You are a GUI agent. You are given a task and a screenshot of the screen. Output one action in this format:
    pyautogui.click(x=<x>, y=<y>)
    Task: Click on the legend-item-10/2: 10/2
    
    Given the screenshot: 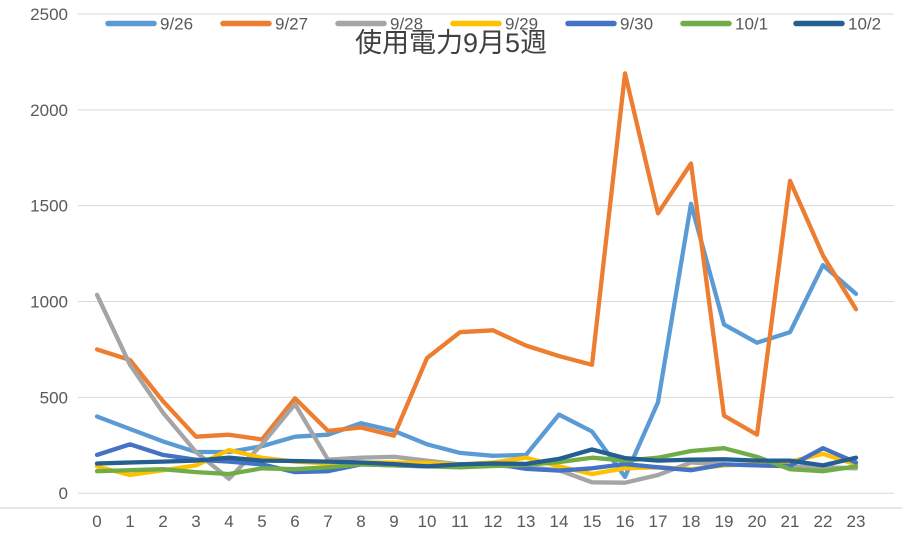 What is the action you would take?
    pyautogui.click(x=837, y=24)
    